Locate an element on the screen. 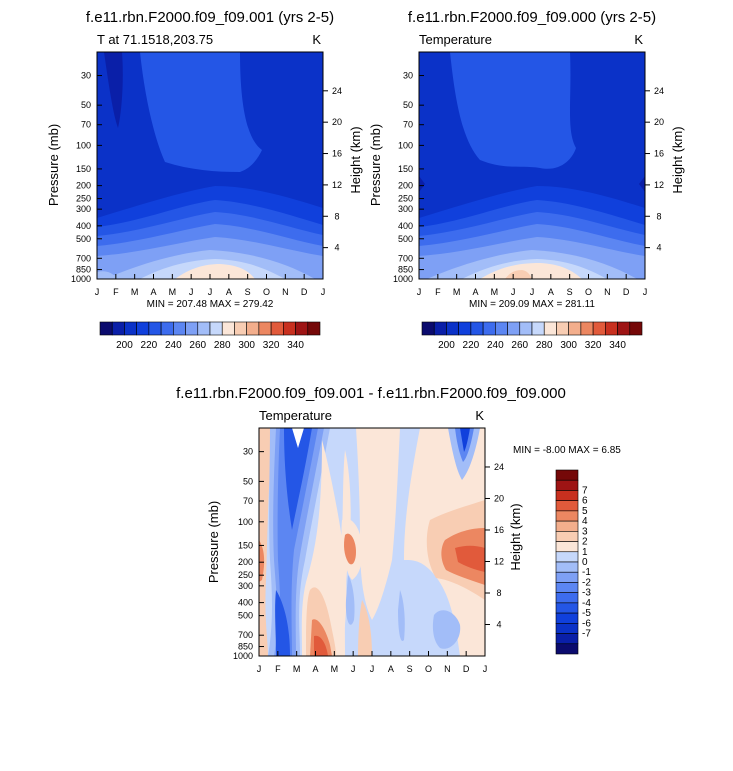 This screenshot has height=771, width=733. contour-fill-pos4b is located at coordinates (470, 558).